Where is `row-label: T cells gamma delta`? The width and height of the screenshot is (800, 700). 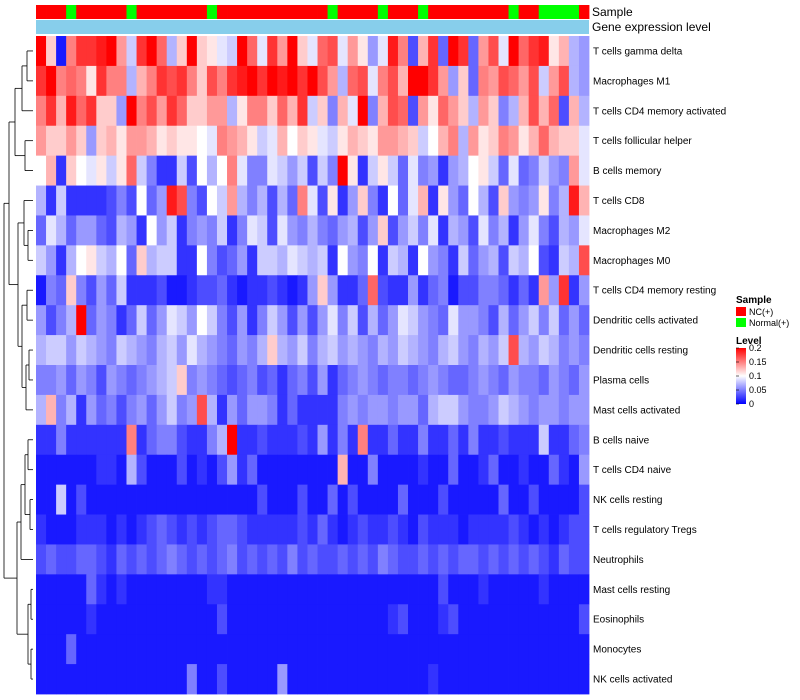
row-label: T cells gamma delta is located at coordinates (638, 51).